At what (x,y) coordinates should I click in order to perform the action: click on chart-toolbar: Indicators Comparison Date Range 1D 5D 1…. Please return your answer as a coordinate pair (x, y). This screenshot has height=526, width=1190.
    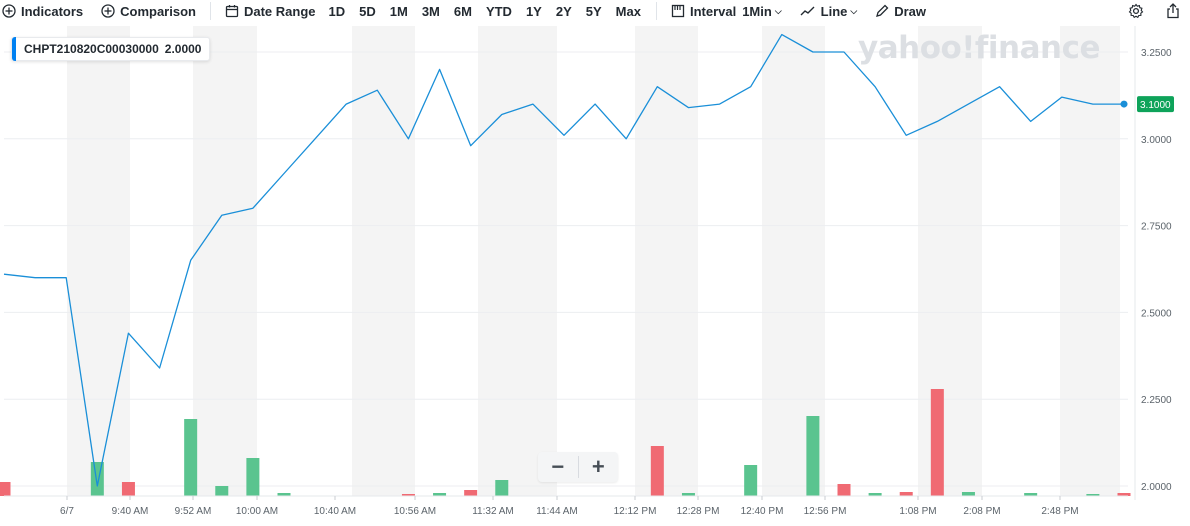
    Looking at the image, I should click on (595, 11).